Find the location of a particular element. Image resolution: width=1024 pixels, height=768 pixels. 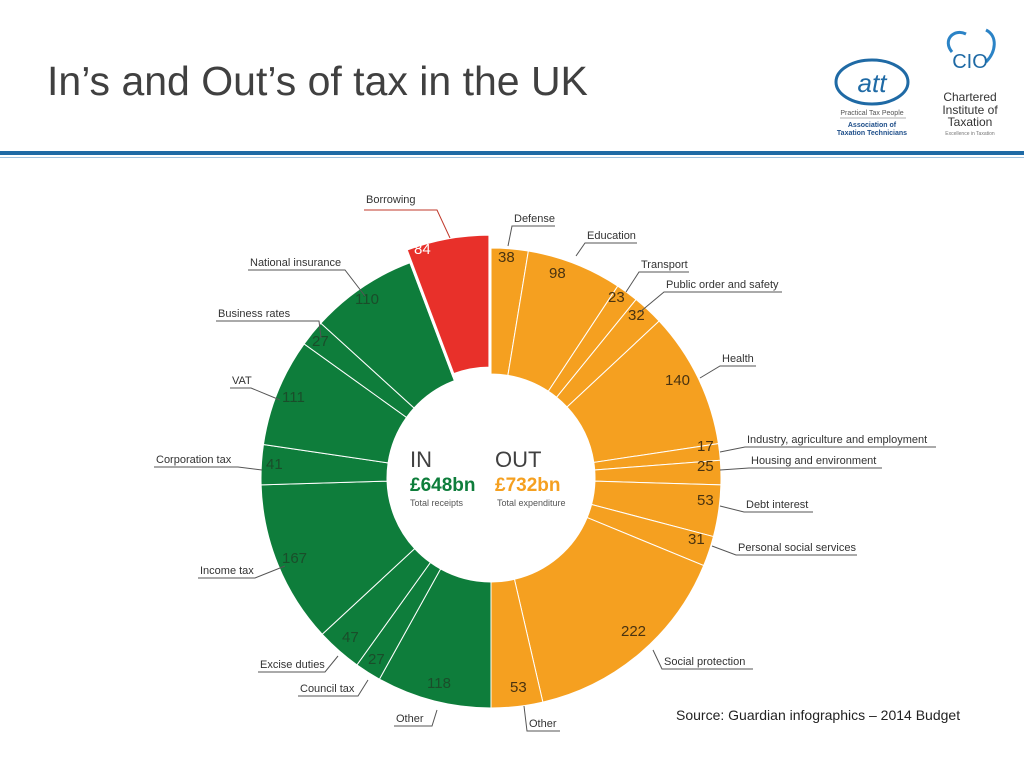

out-value-defense: 38 is located at coordinates (506, 257).